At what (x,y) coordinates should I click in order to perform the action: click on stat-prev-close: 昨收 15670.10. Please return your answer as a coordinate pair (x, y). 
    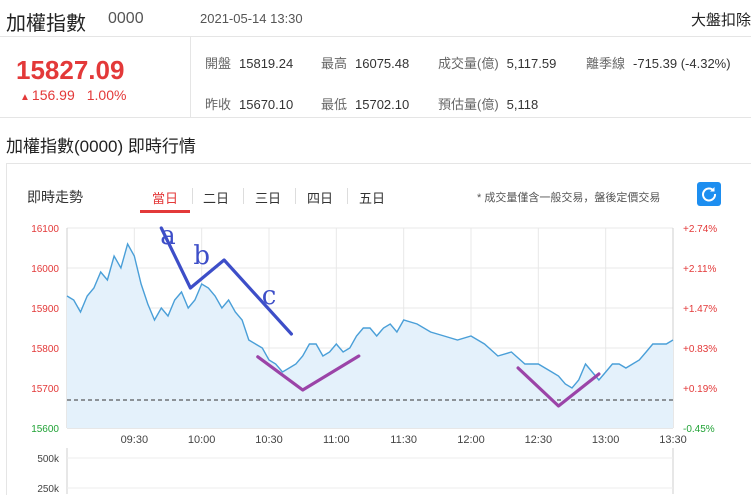
    Looking at the image, I should click on (249, 104).